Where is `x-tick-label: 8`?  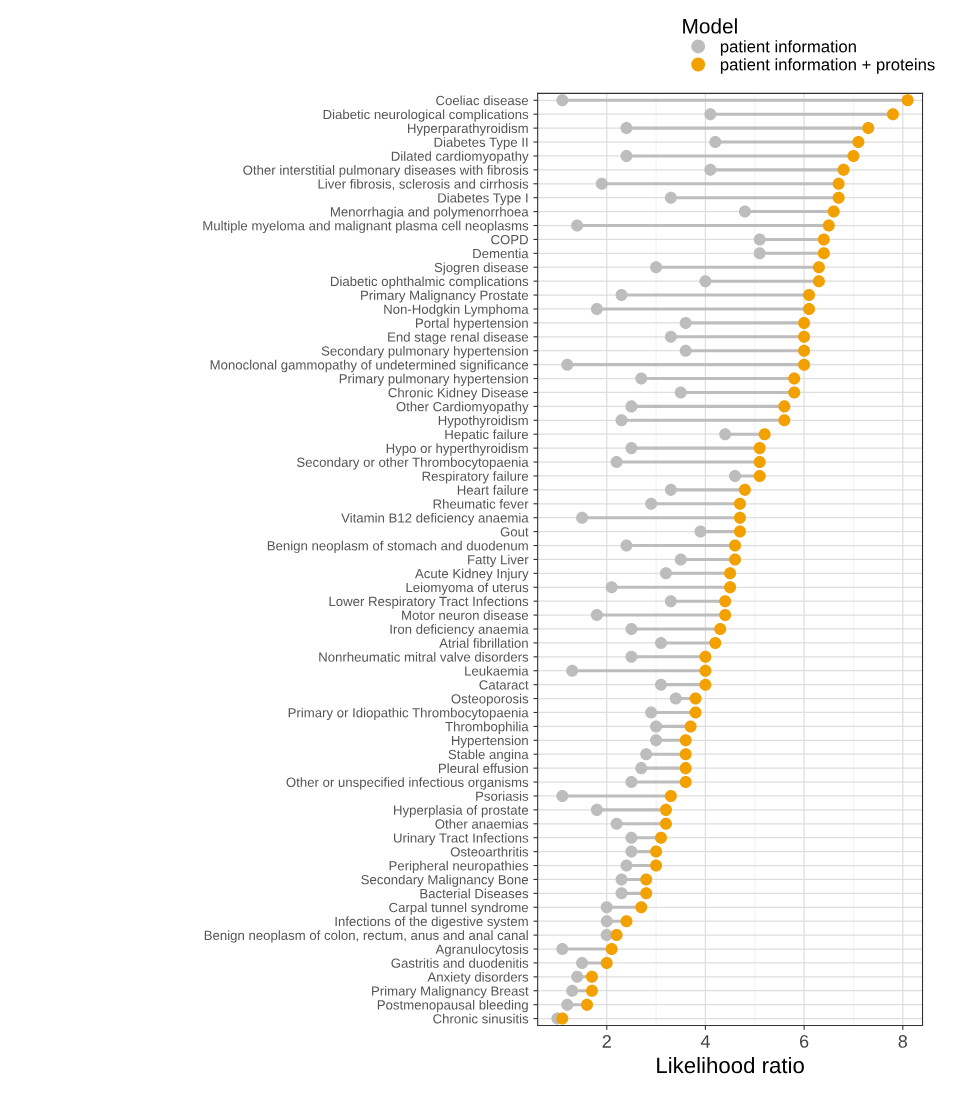
x-tick-label: 8 is located at coordinates (903, 1041).